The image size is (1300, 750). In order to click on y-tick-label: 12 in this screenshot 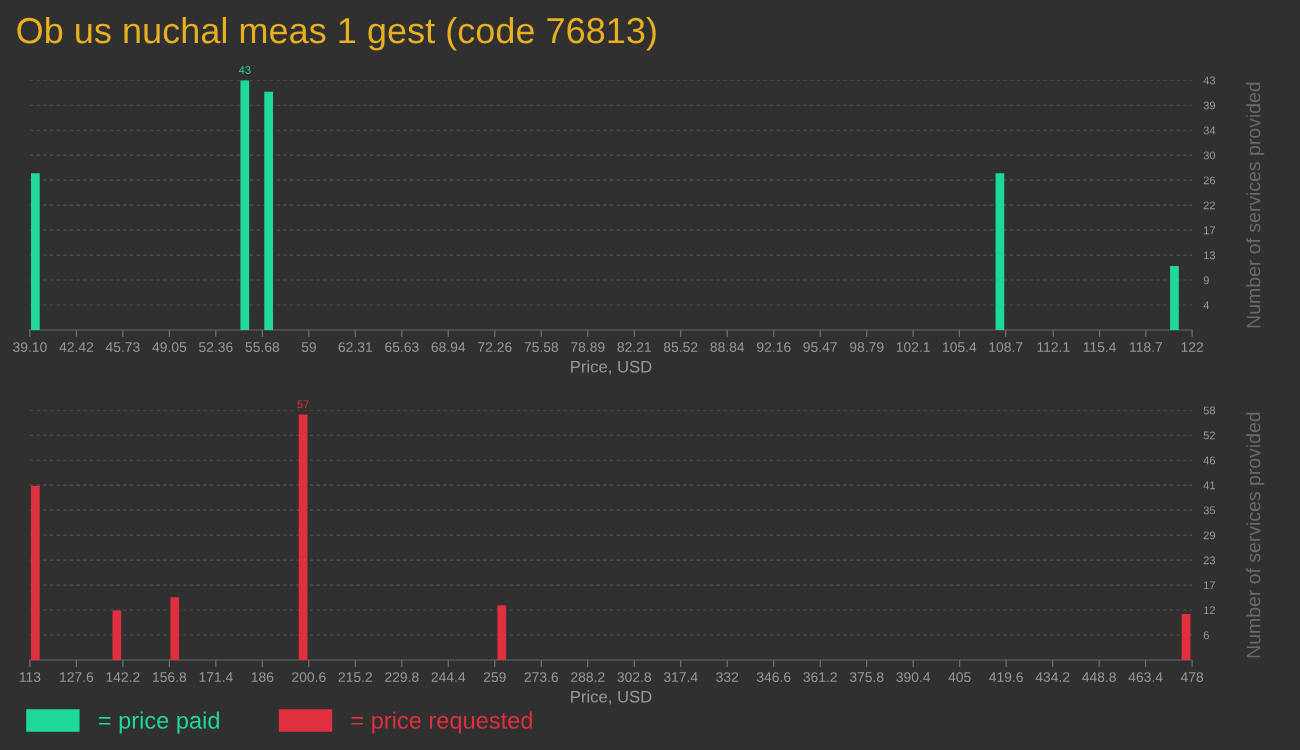, I will do `click(1210, 610)`.